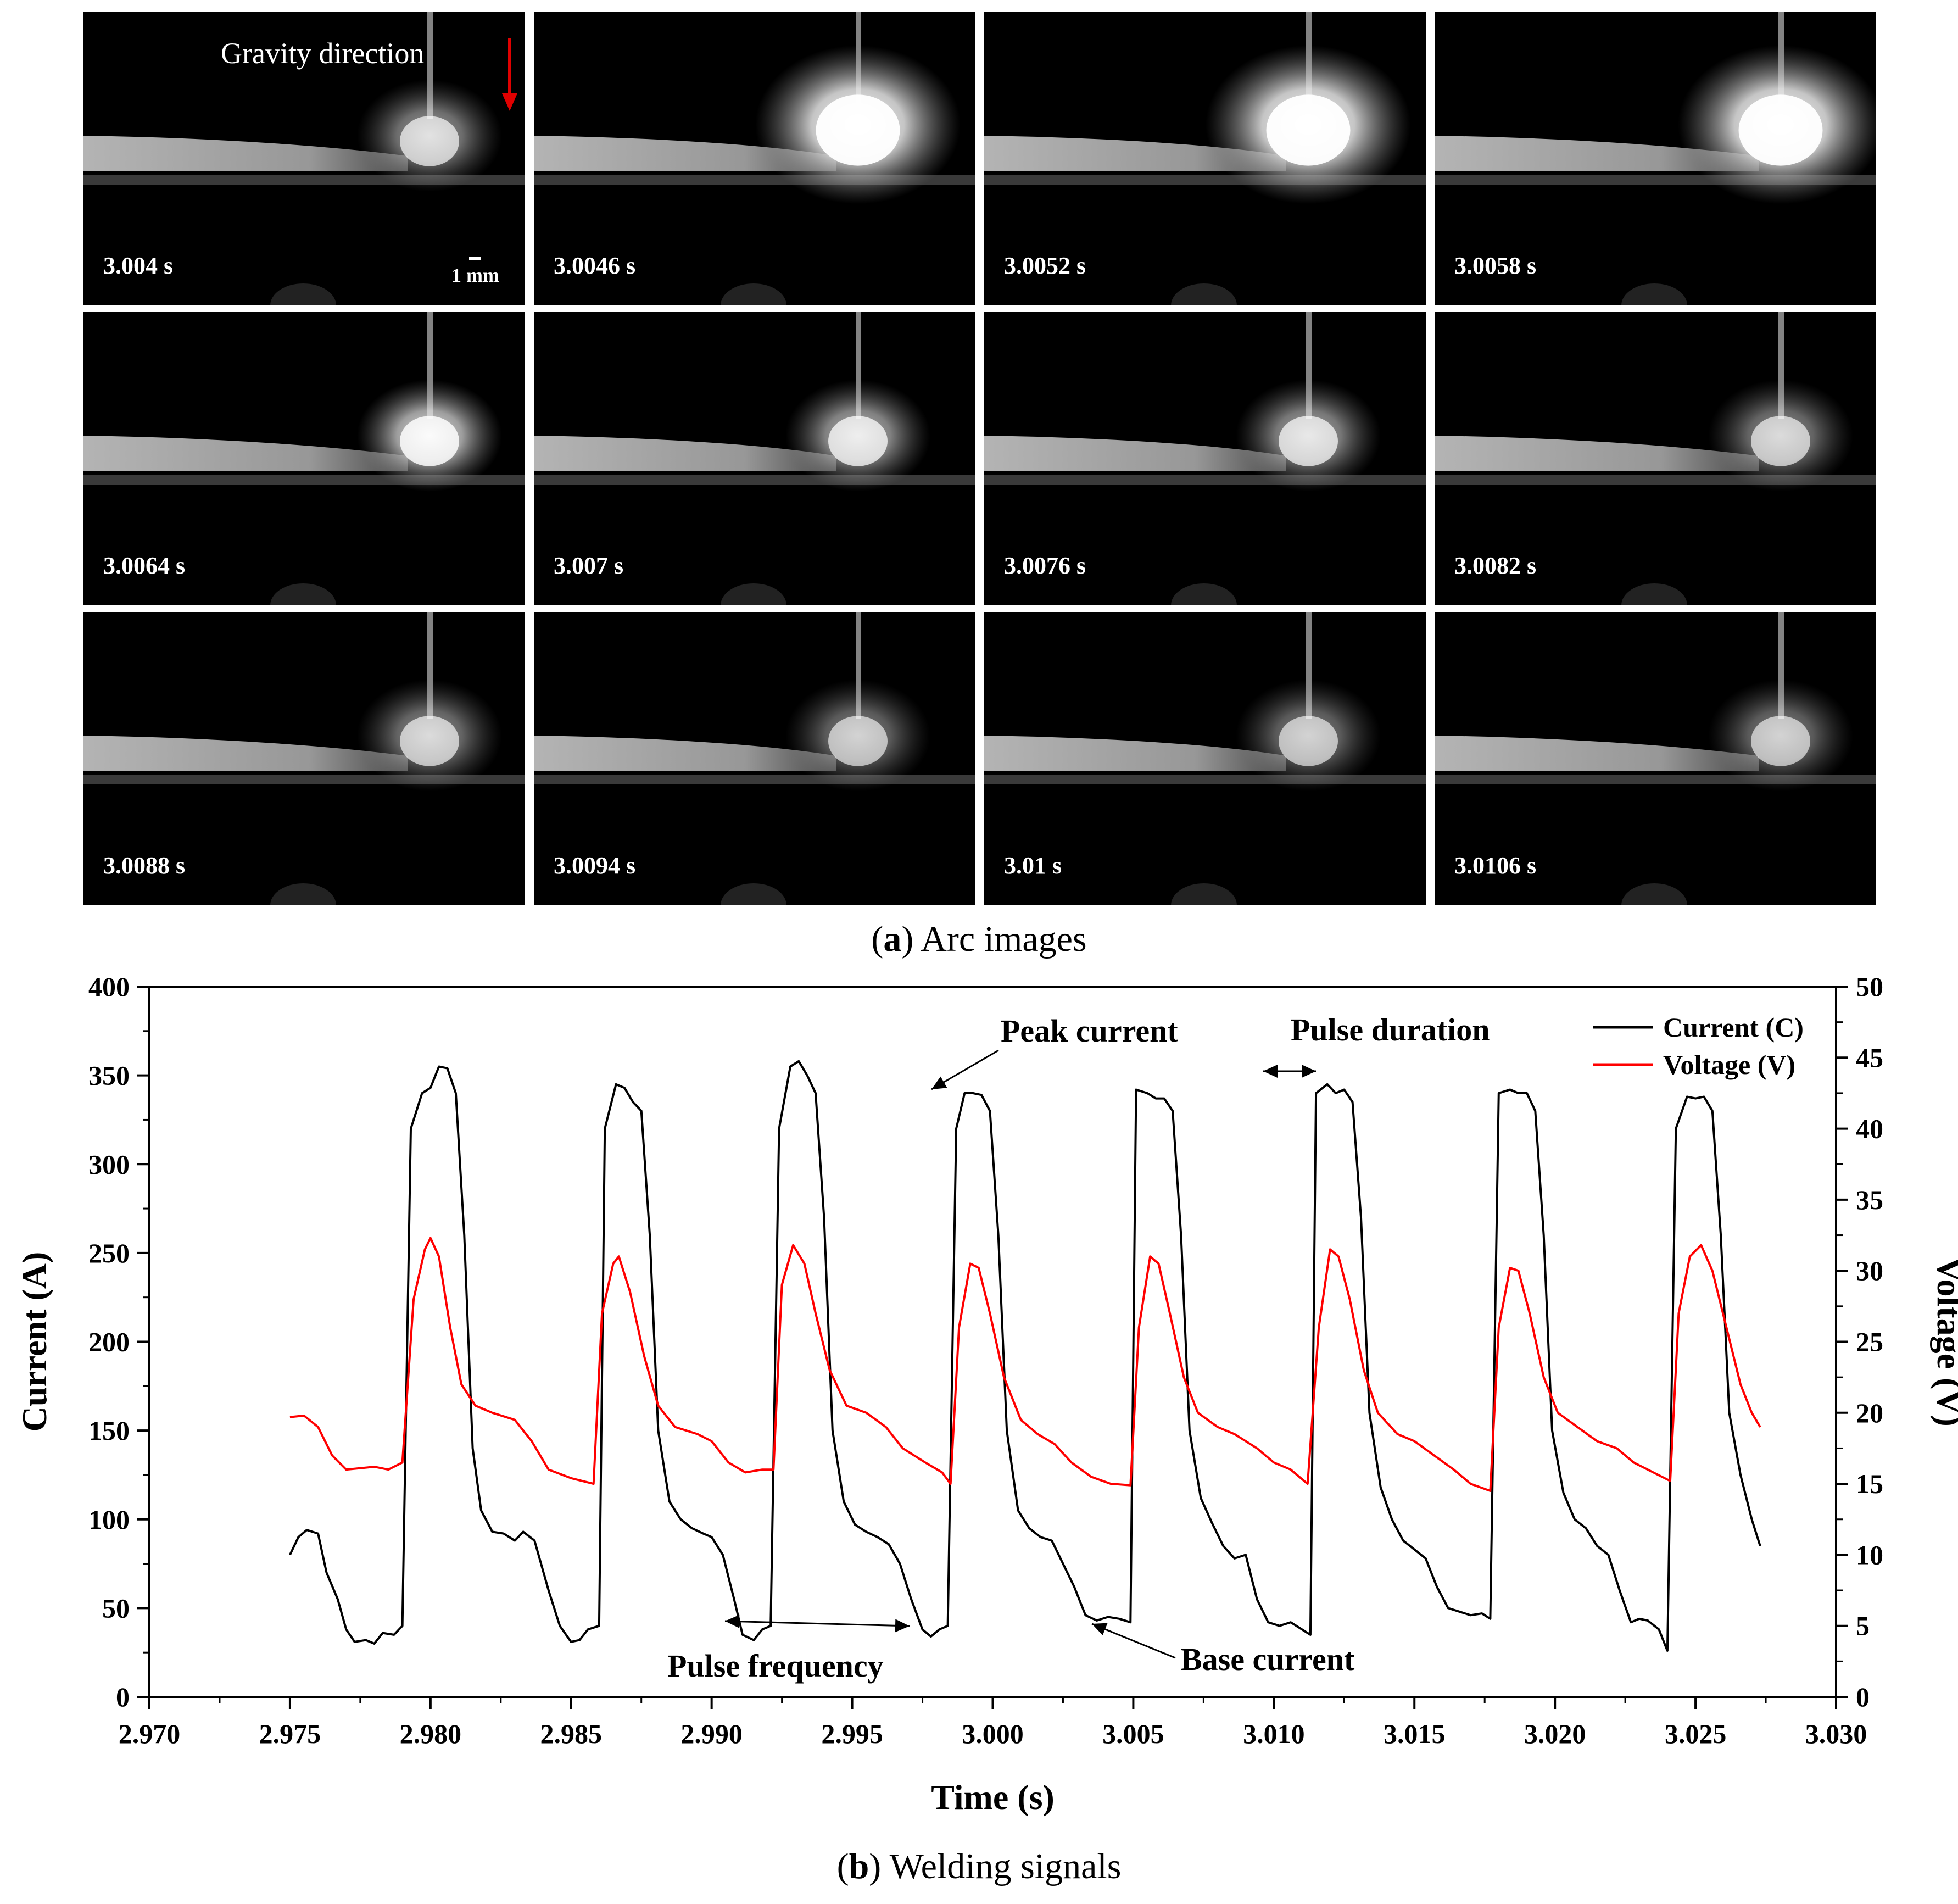 This screenshot has height=1904, width=1958. I want to click on annotation-pulse-duration: Pulse duration, so click(1390, 1030).